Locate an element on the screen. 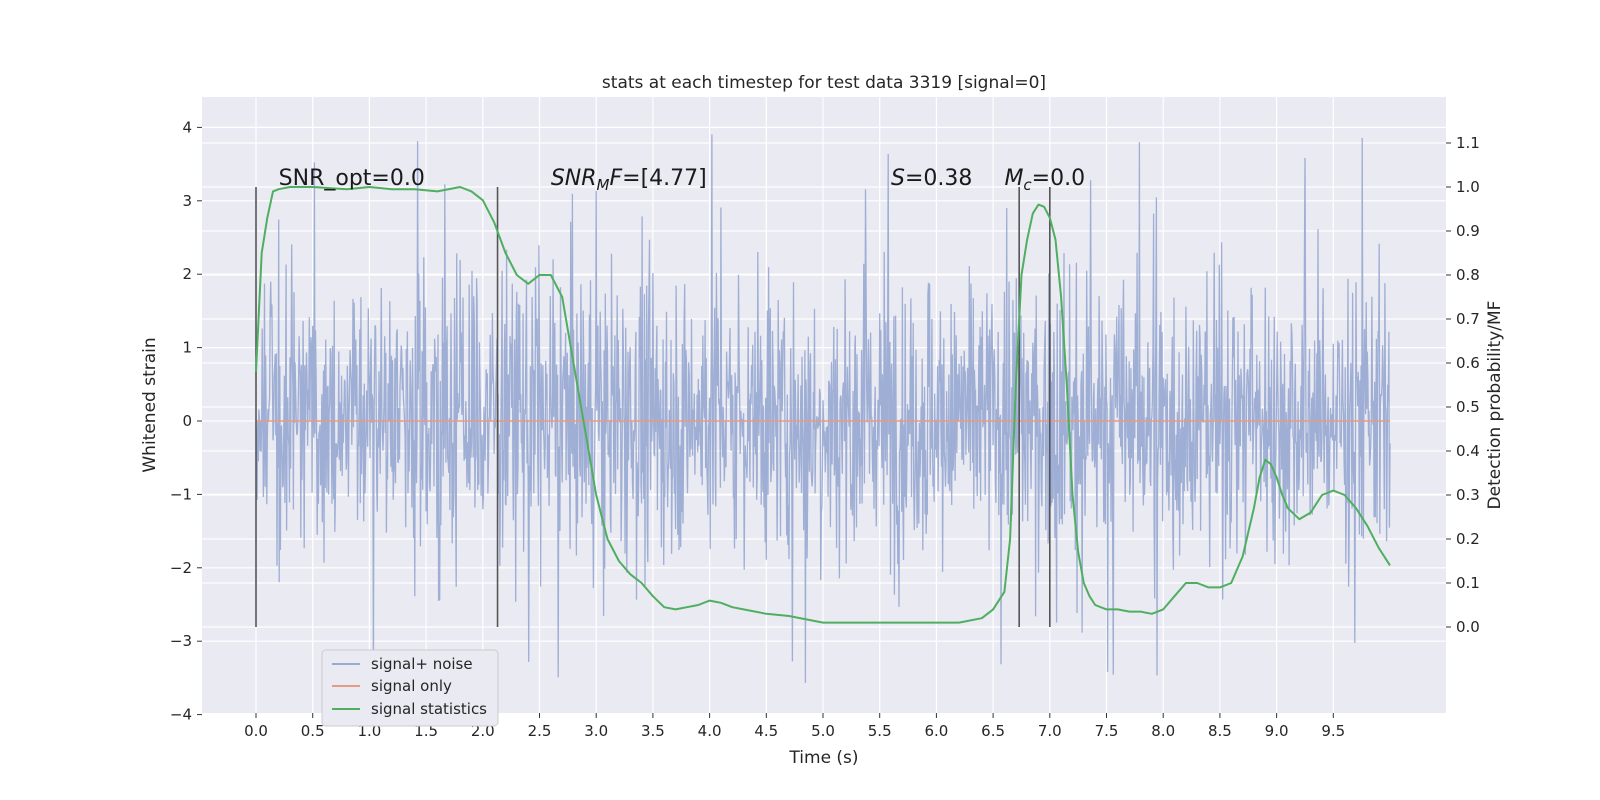 Image resolution: width=1600 pixels, height=800 pixels. x-tick-label: 4.0 is located at coordinates (710, 731).